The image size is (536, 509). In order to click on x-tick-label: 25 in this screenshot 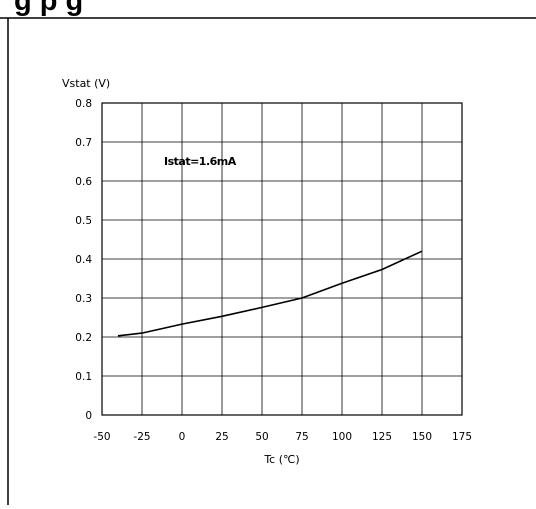, I will do `click(221, 437)`.